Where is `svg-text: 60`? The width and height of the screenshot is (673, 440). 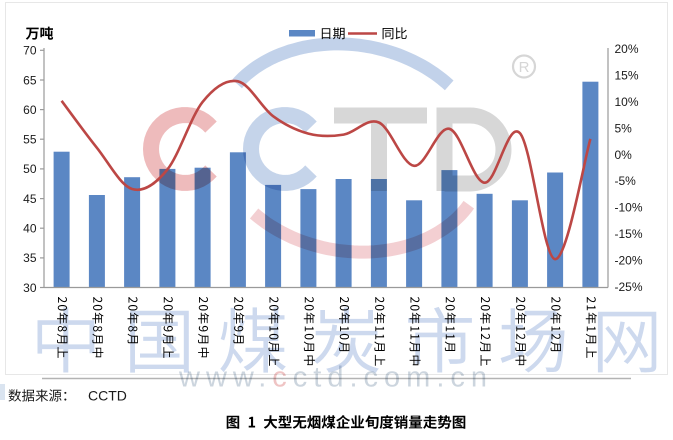 svg-text: 60 is located at coordinates (30, 110).